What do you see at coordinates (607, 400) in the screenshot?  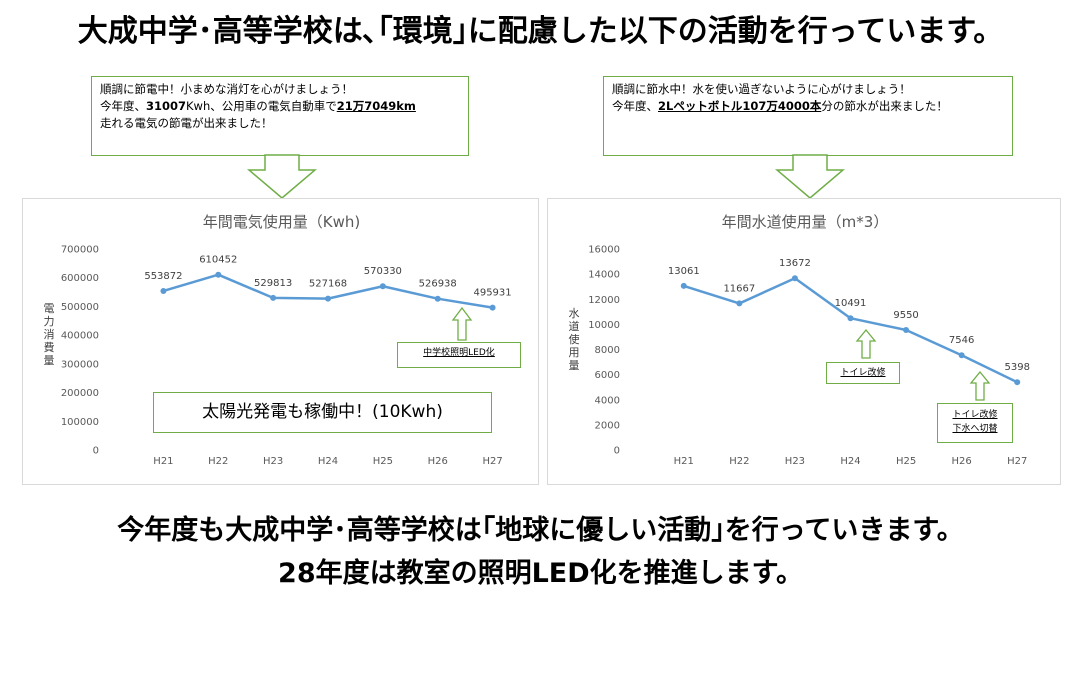 I see `y-tick-label: 4000` at bounding box center [607, 400].